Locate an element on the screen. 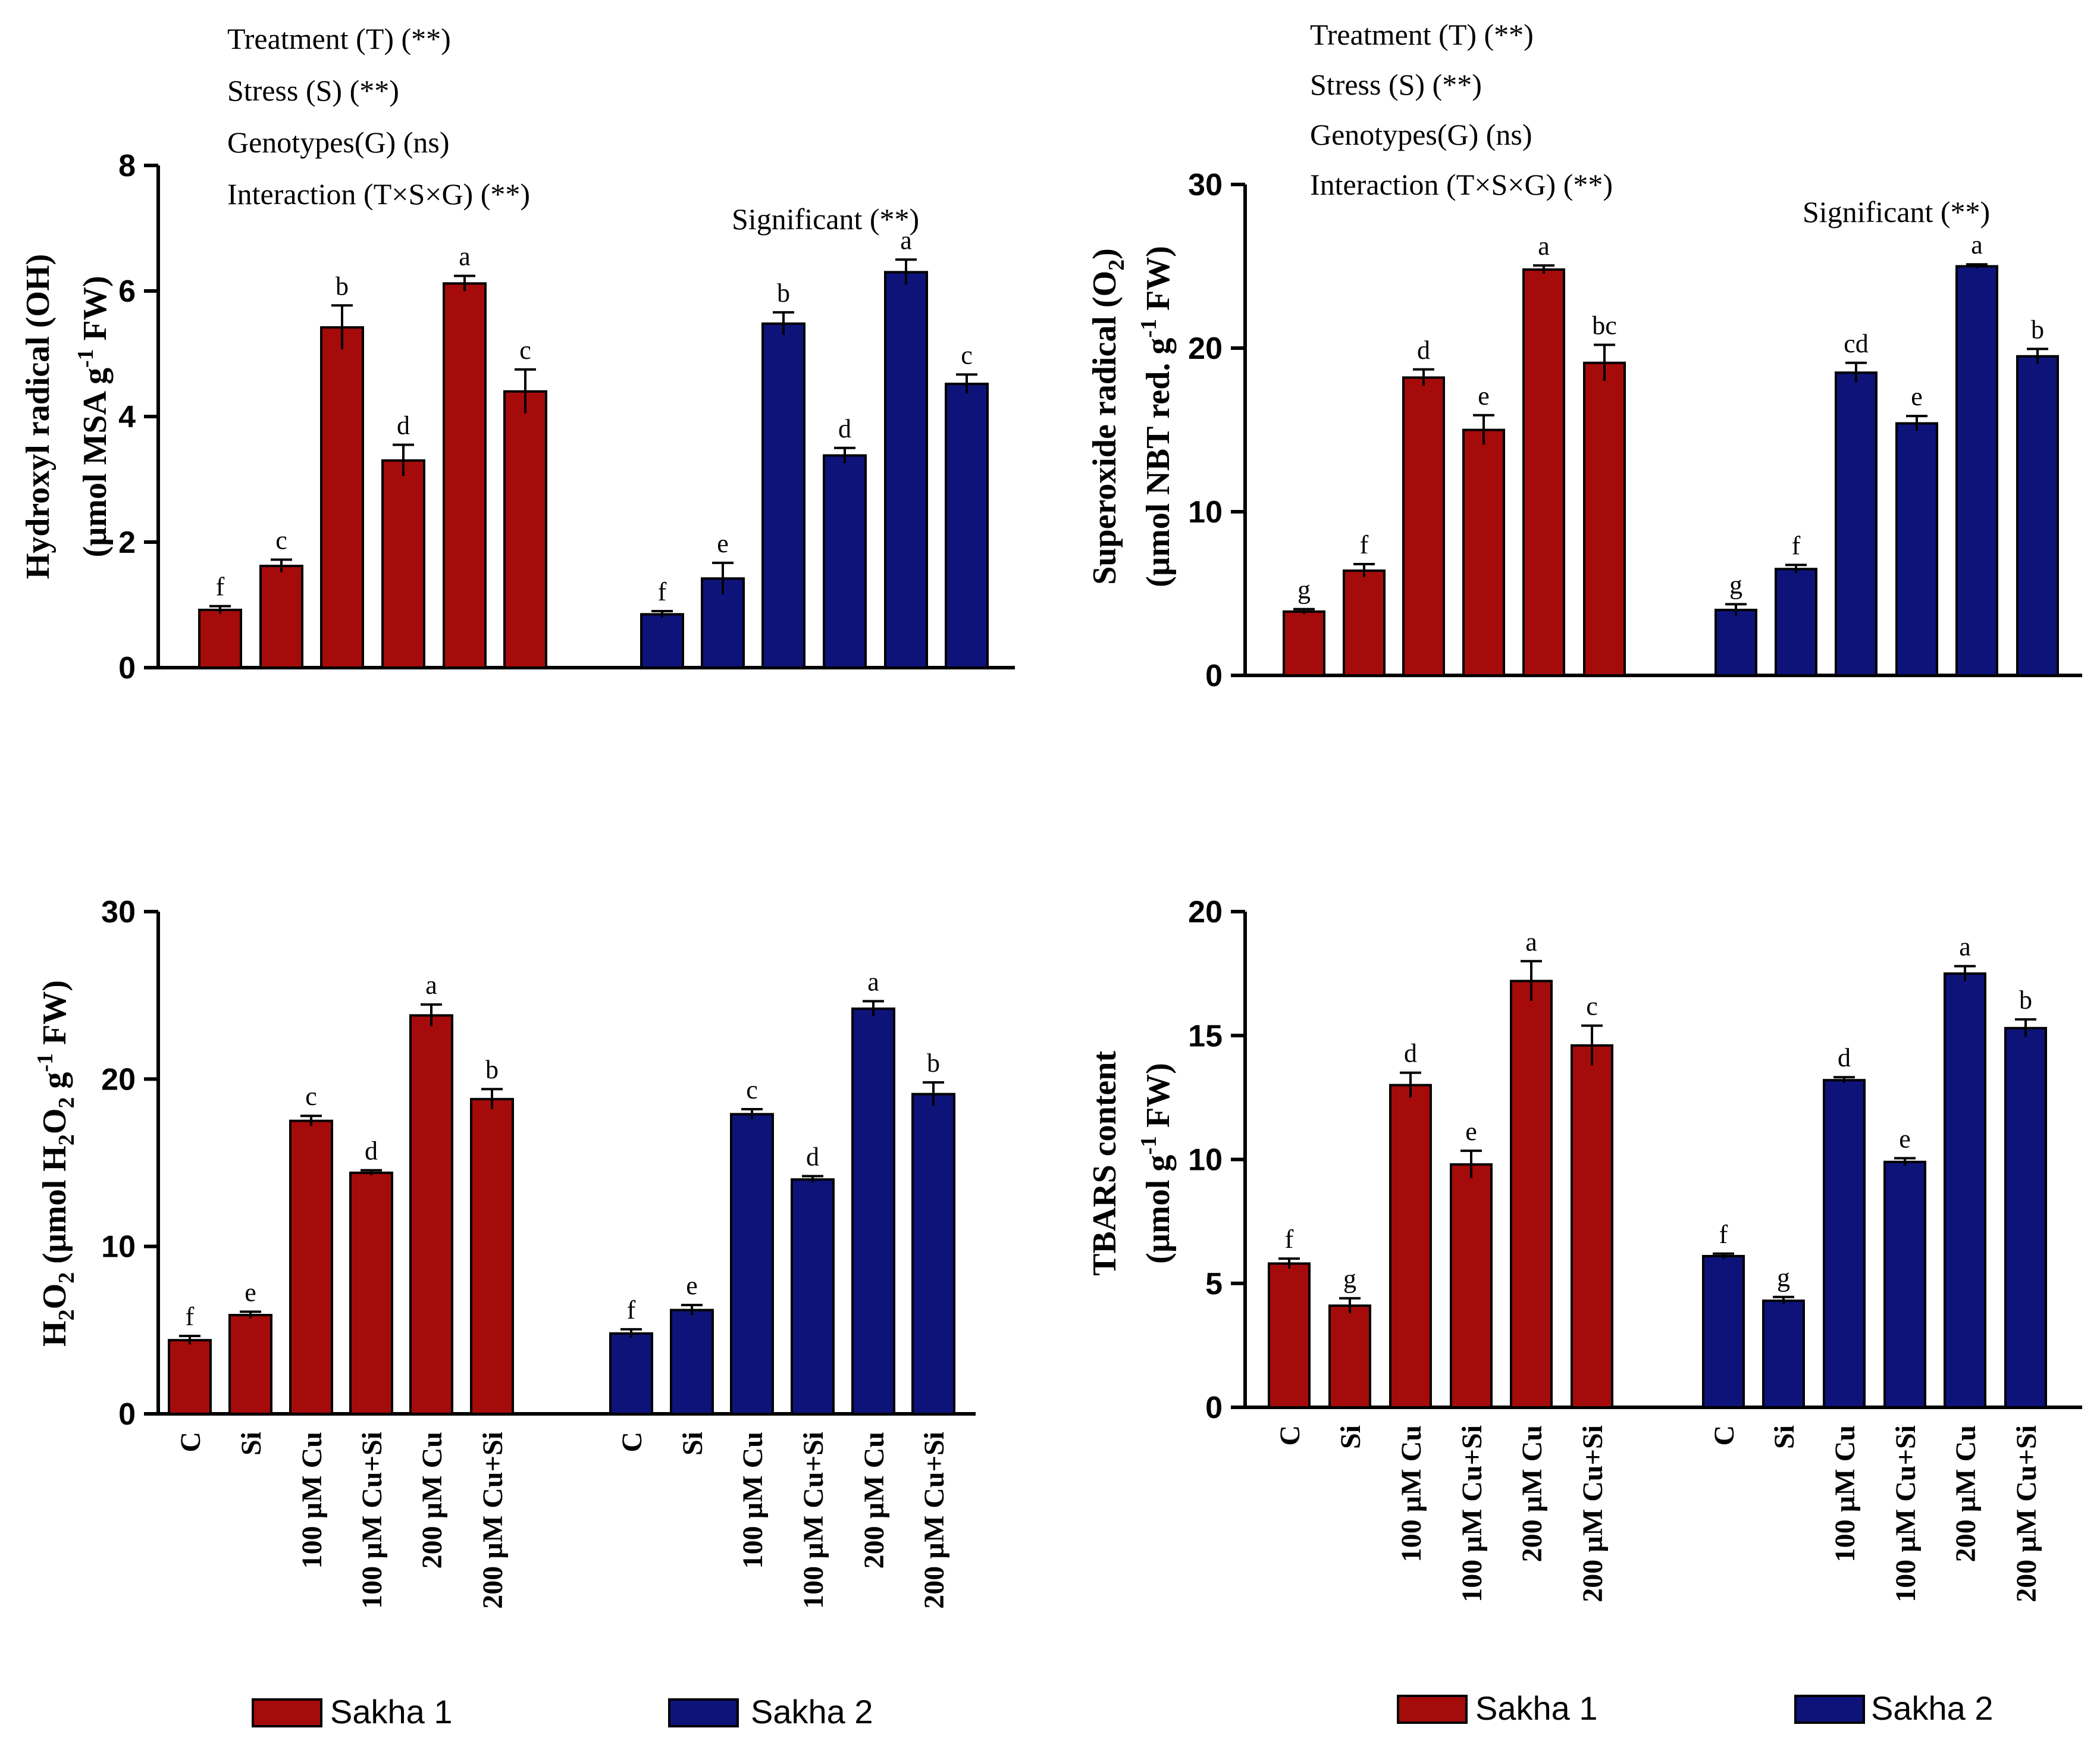 This screenshot has width=2100, height=1756. label-part: -1 is located at coordinates (45, 1062).